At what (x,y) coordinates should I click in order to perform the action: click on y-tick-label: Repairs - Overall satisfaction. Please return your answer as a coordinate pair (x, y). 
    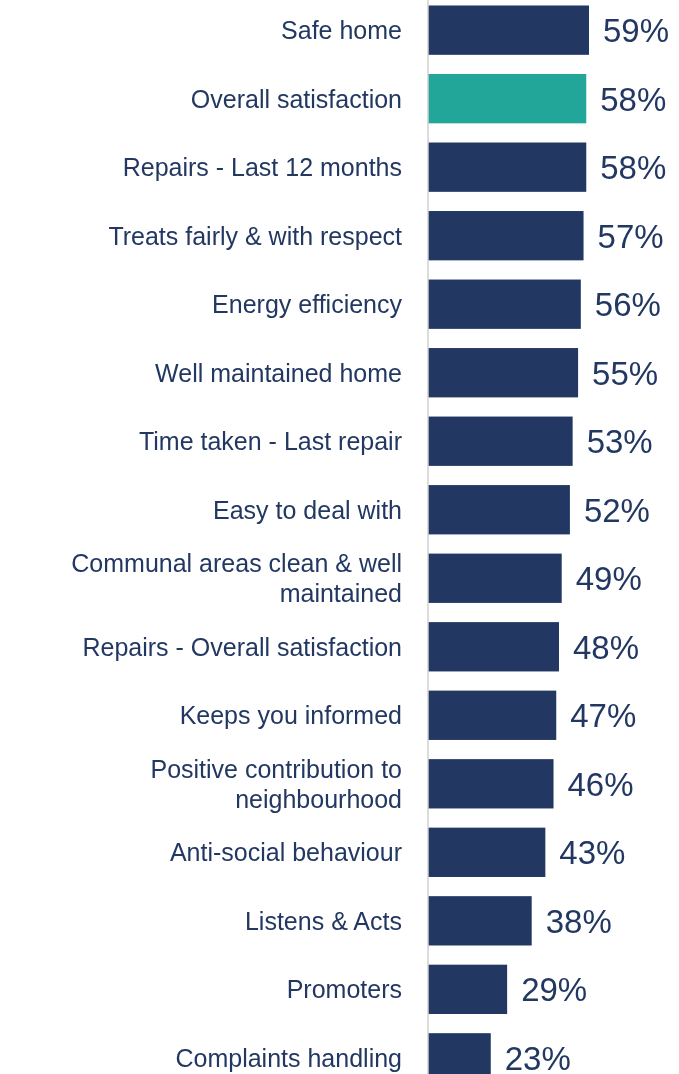
    Looking at the image, I should click on (242, 646).